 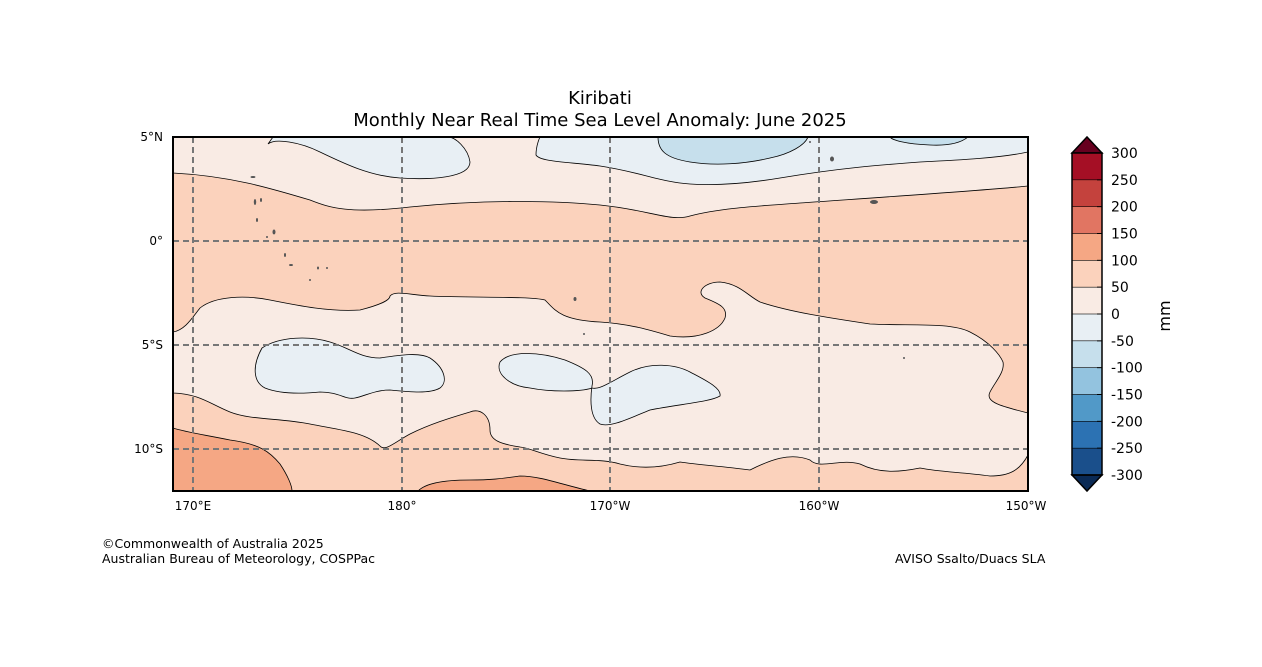 I want to click on contour-band-neg100-b, so click(x=929, y=141).